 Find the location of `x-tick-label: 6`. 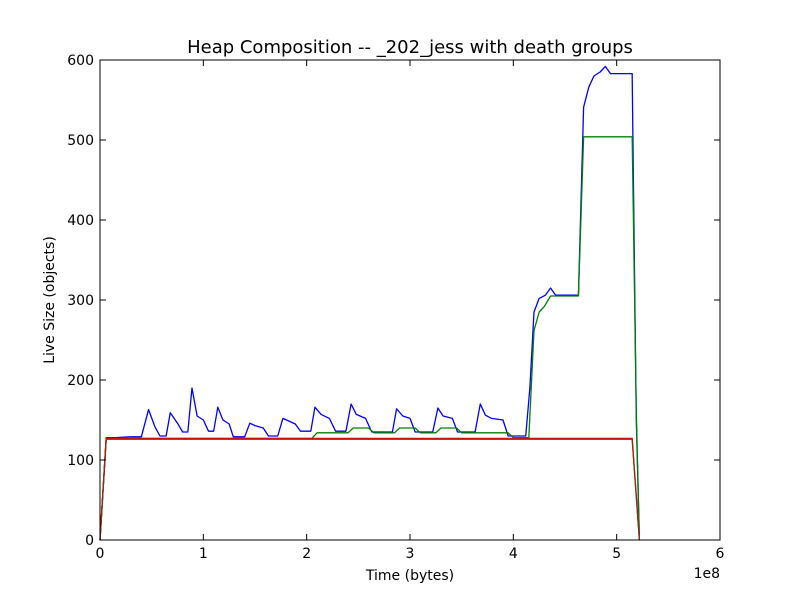

x-tick-label: 6 is located at coordinates (720, 554).